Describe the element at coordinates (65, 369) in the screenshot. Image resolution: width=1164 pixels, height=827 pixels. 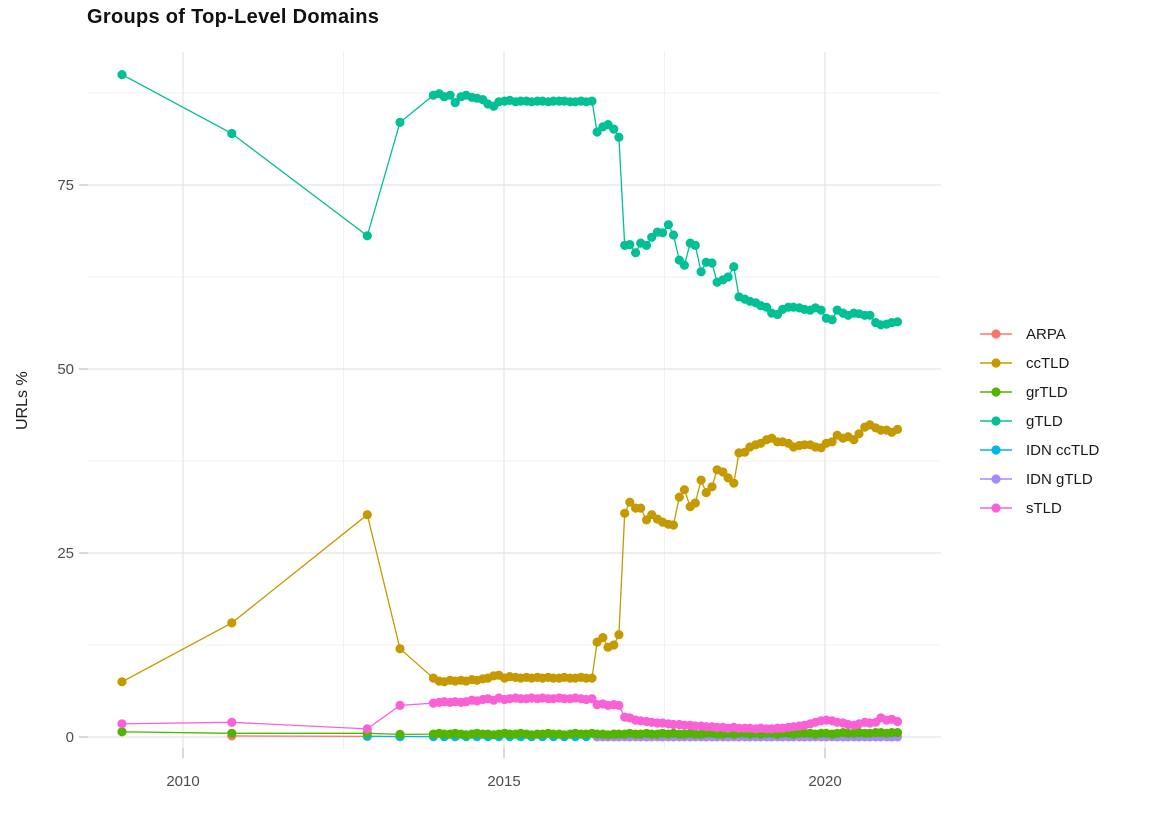
I see `y-tick-label: 50` at that location.